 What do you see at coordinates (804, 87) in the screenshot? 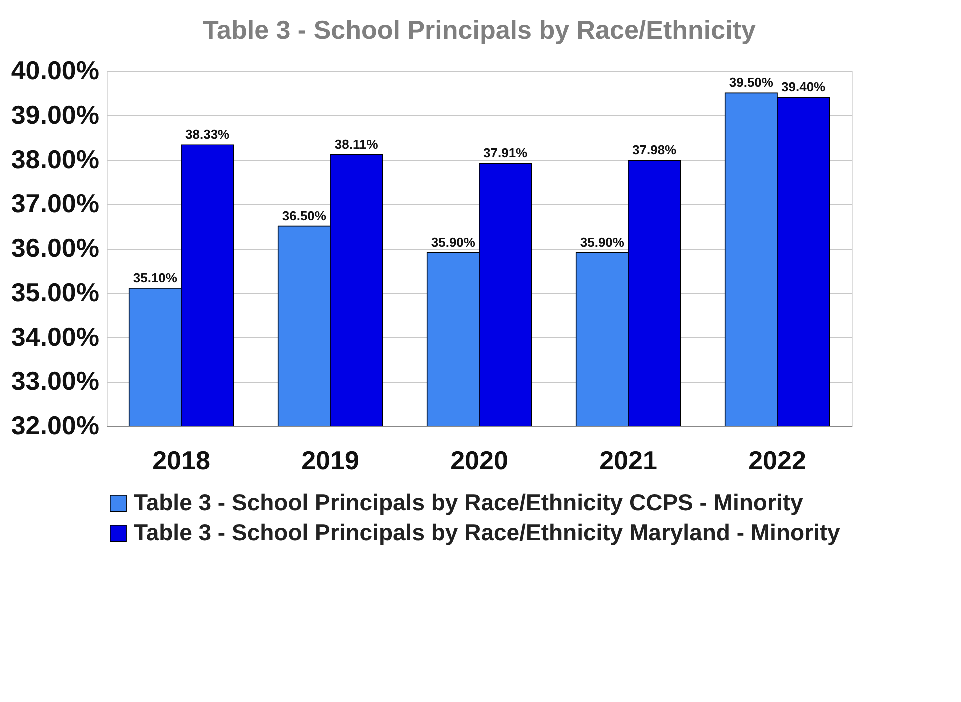
I see `data-label: 39.40%` at bounding box center [804, 87].